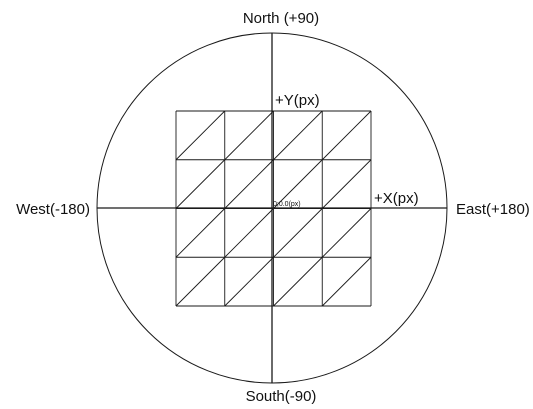  I want to click on north-label: North (+90), so click(281, 18).